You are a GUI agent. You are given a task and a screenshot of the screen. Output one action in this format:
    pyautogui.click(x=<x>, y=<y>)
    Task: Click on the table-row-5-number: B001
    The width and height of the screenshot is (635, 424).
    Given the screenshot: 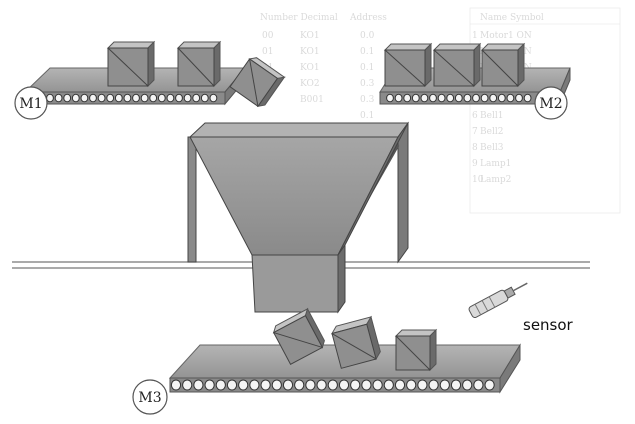 What is the action you would take?
    pyautogui.click(x=312, y=100)
    